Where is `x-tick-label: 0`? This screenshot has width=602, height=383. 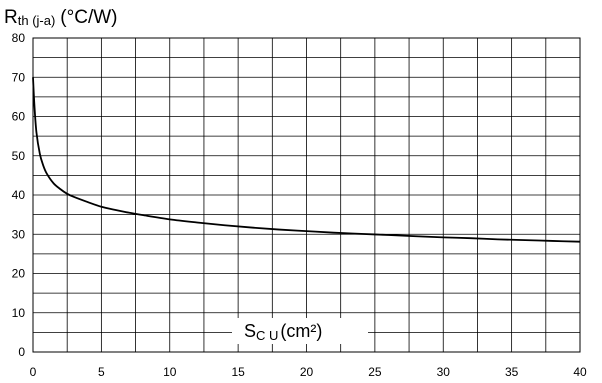
x-tick-label: 0 is located at coordinates (33, 372).